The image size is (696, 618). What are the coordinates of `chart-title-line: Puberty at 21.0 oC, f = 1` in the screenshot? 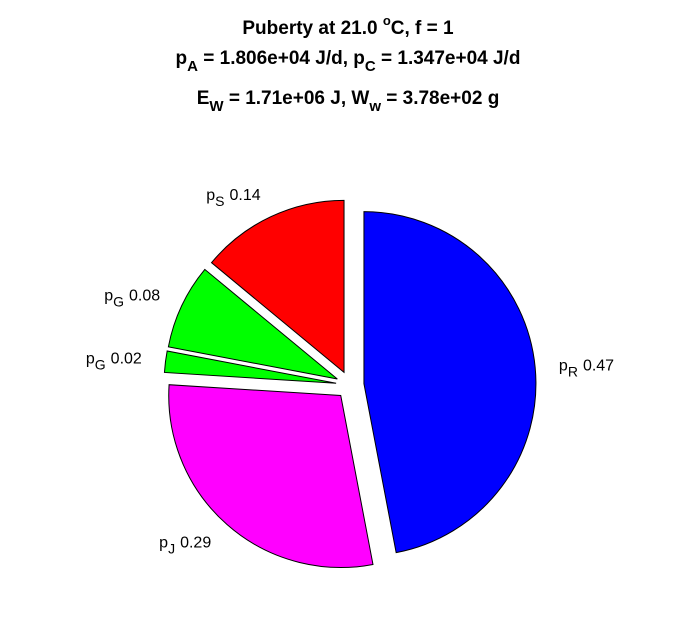 It's located at (348, 26).